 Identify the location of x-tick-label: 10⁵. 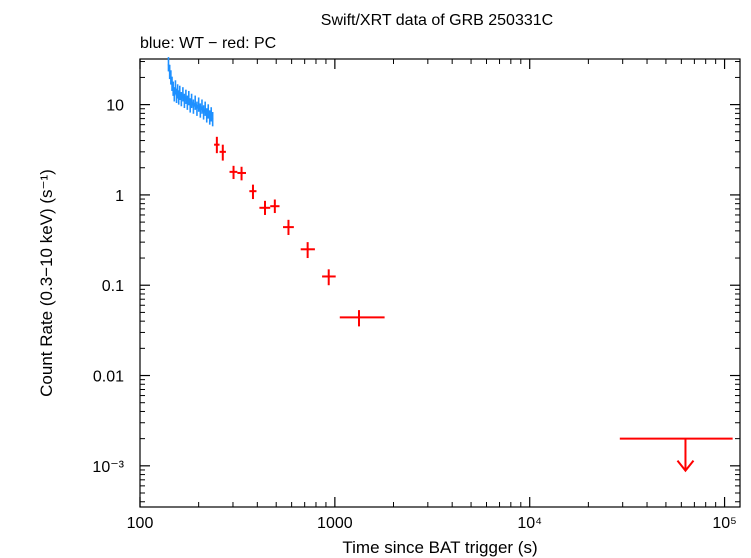
(724, 523).